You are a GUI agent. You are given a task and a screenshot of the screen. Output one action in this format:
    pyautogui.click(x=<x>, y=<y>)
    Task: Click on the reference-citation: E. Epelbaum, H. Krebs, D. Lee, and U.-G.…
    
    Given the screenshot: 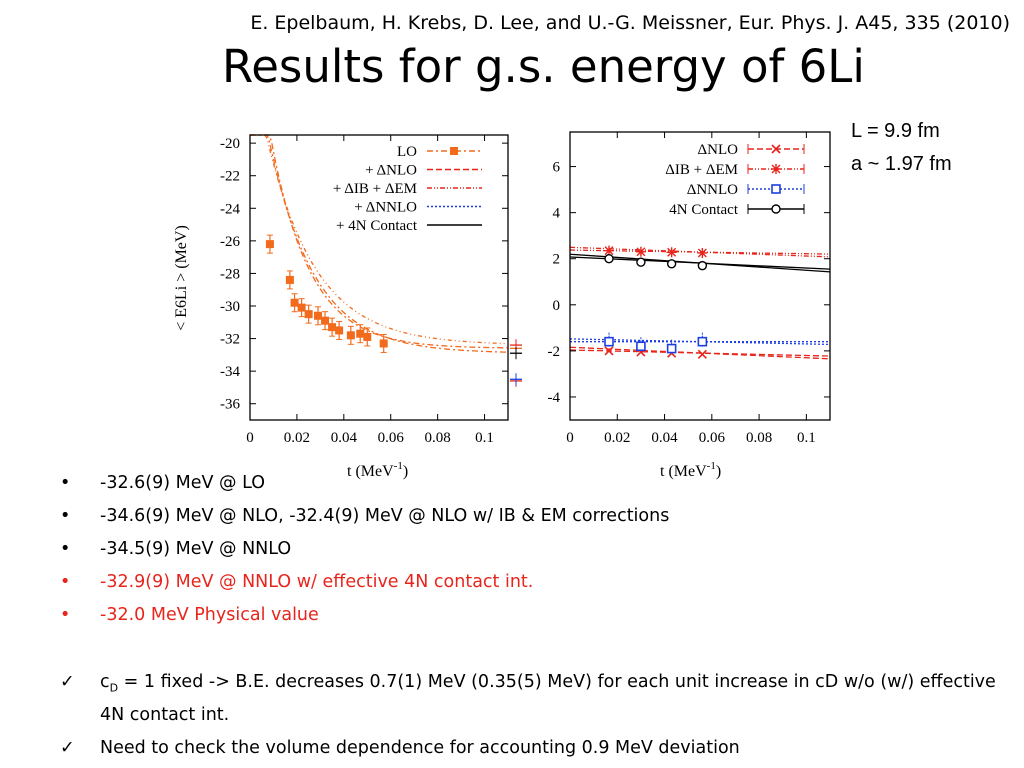 What is the action you would take?
    pyautogui.click(x=630, y=23)
    